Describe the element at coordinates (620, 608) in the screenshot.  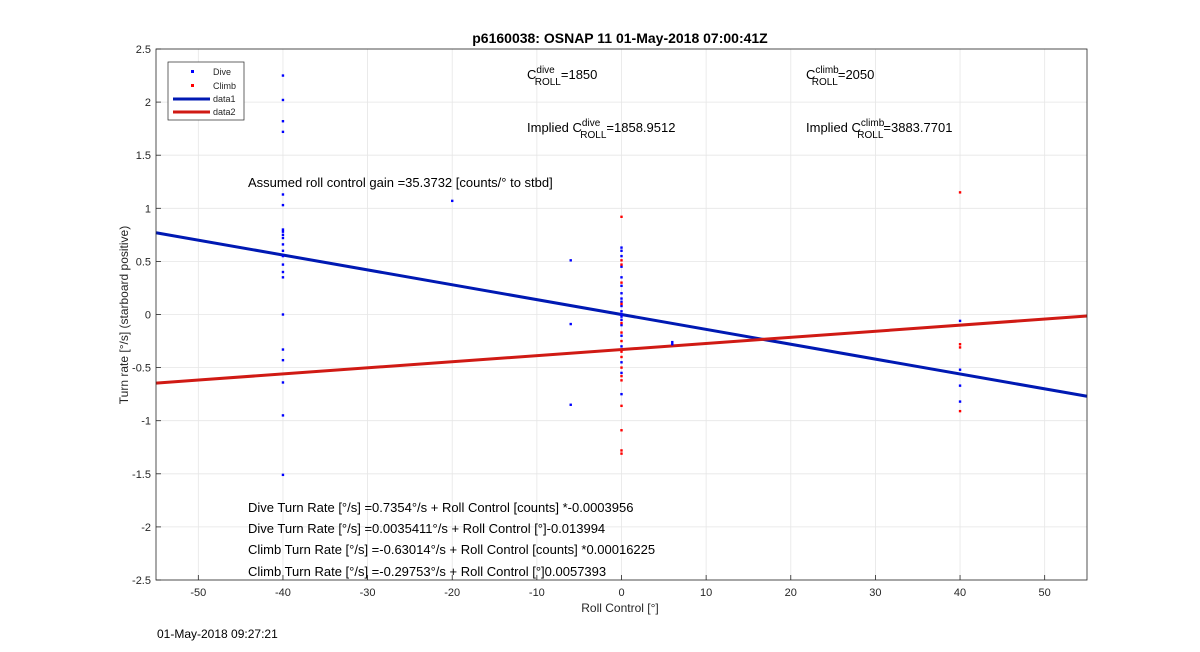
I see `x-axis-label: Roll Control [°]` at that location.